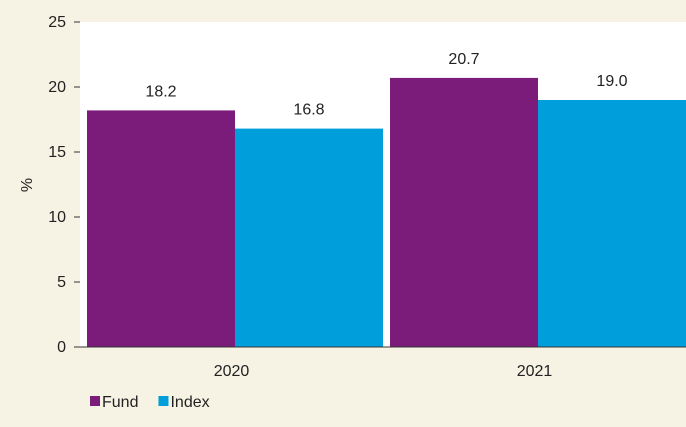 The width and height of the screenshot is (686, 427). Describe the element at coordinates (27, 185) in the screenshot. I see `y-axis-title: %` at that location.